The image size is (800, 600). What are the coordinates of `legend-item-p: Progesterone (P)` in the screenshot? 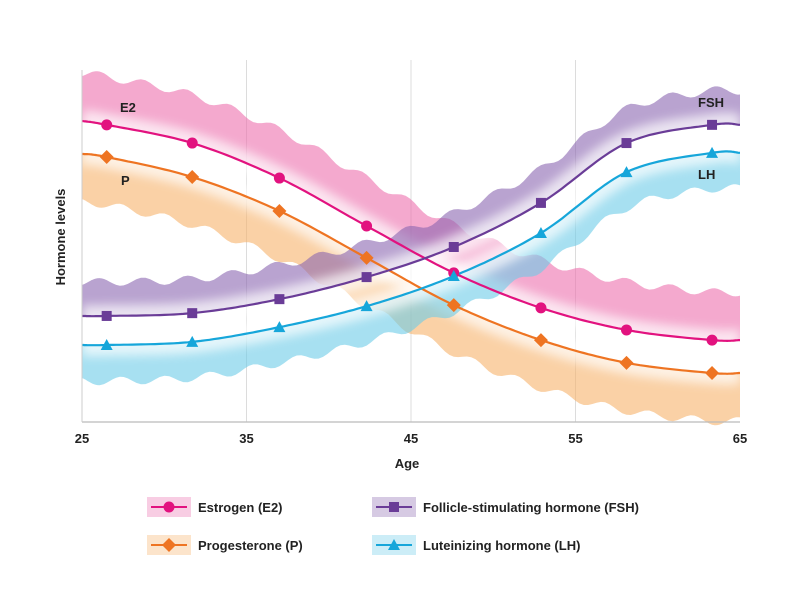 It's located at (225, 545).